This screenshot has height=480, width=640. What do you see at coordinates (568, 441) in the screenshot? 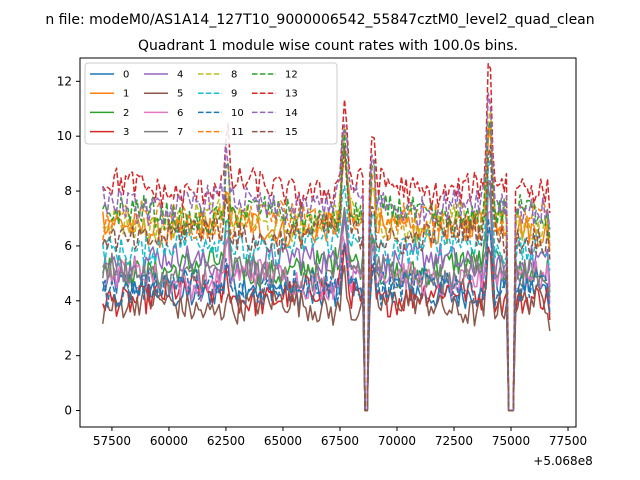
I see `x-tick-label: 77500` at bounding box center [568, 441].